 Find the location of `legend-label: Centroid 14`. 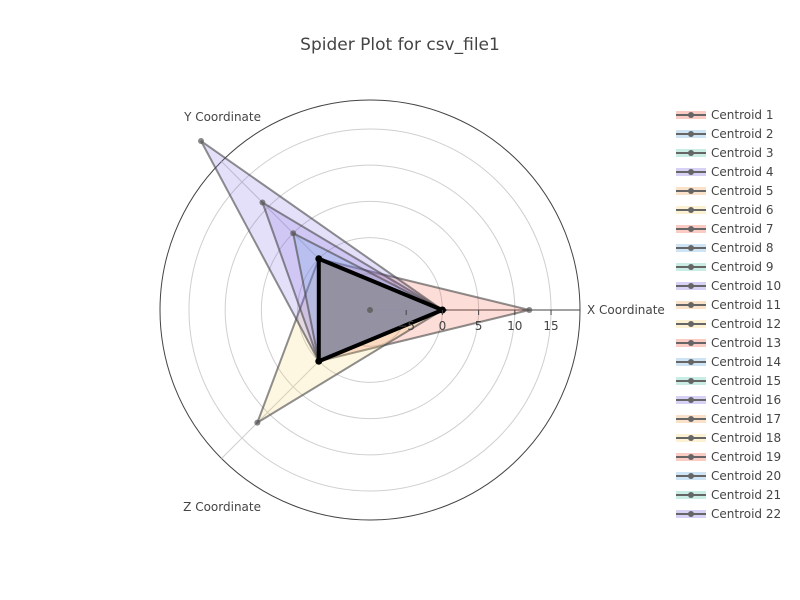

legend-label: Centroid 14 is located at coordinates (746, 362).